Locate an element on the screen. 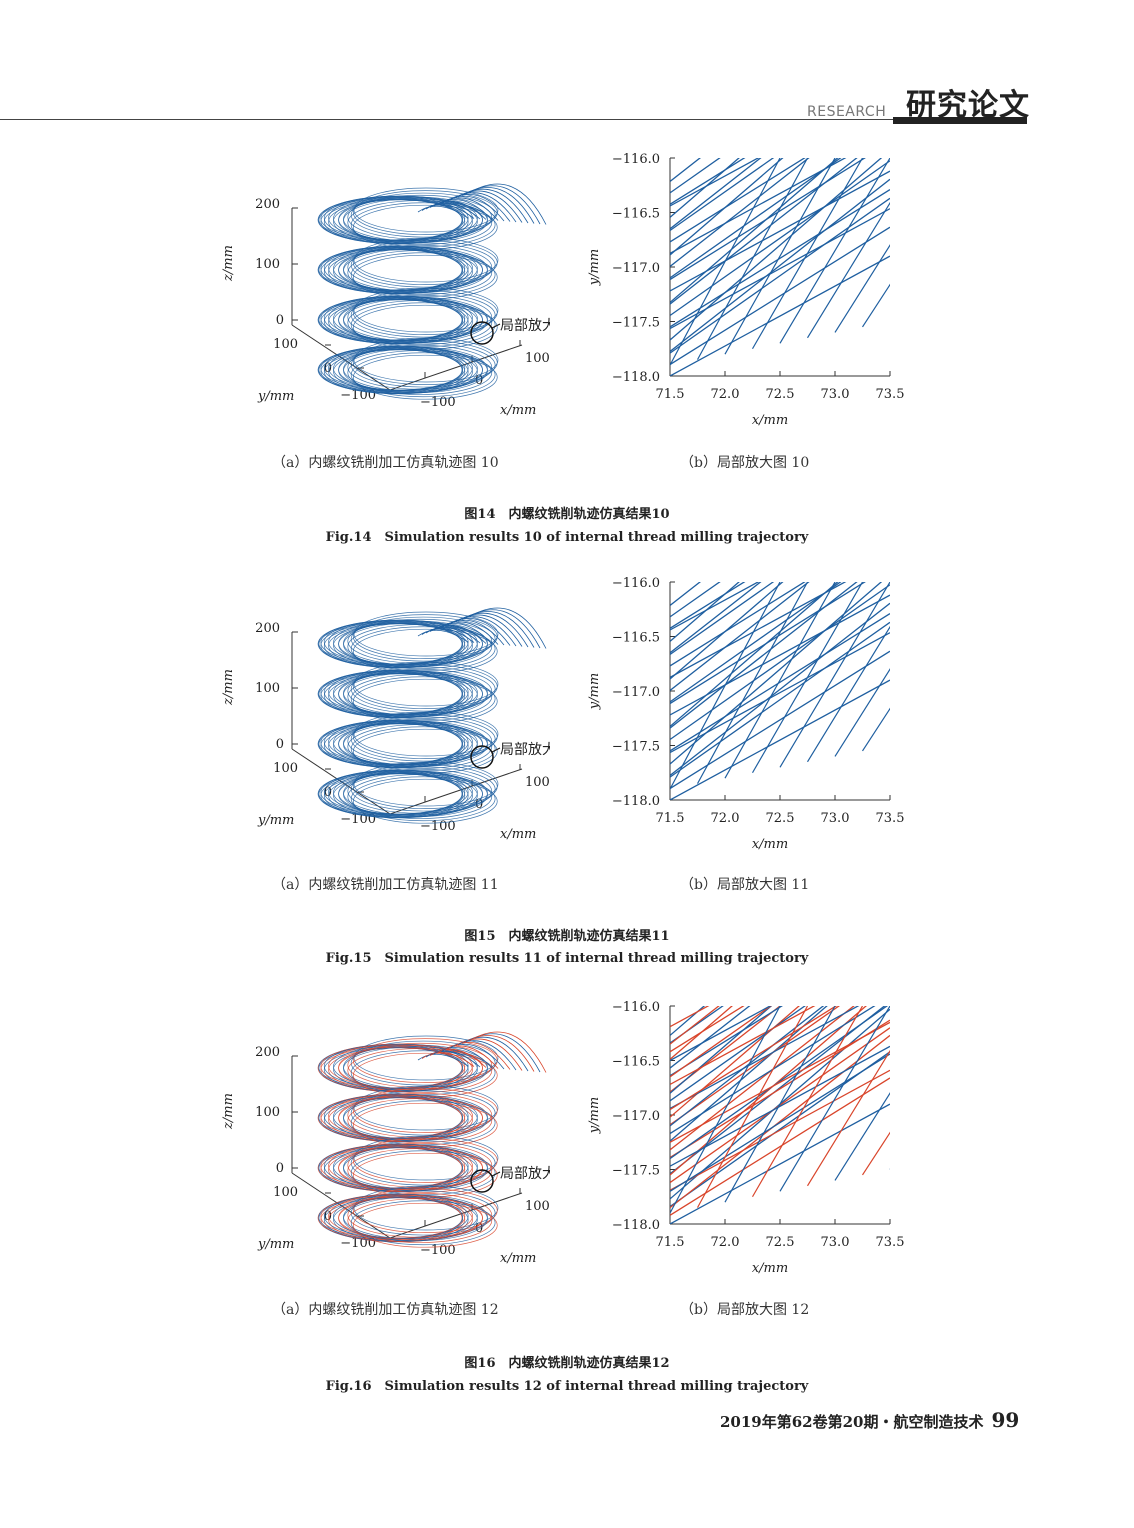 The height and width of the screenshot is (1528, 1134). helix-trajectory is located at coordinates (432, 1139).